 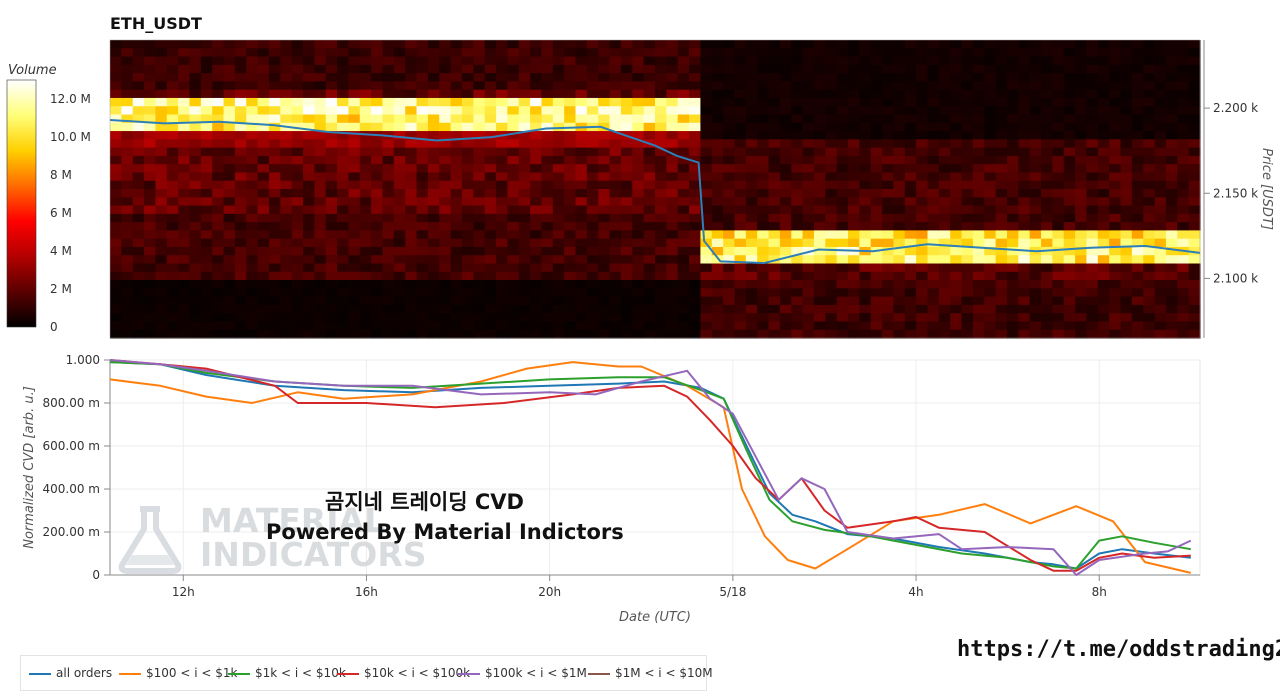 What do you see at coordinates (1118, 649) in the screenshot?
I see `telegram-link: https://t.me/oddstrading2` at bounding box center [1118, 649].